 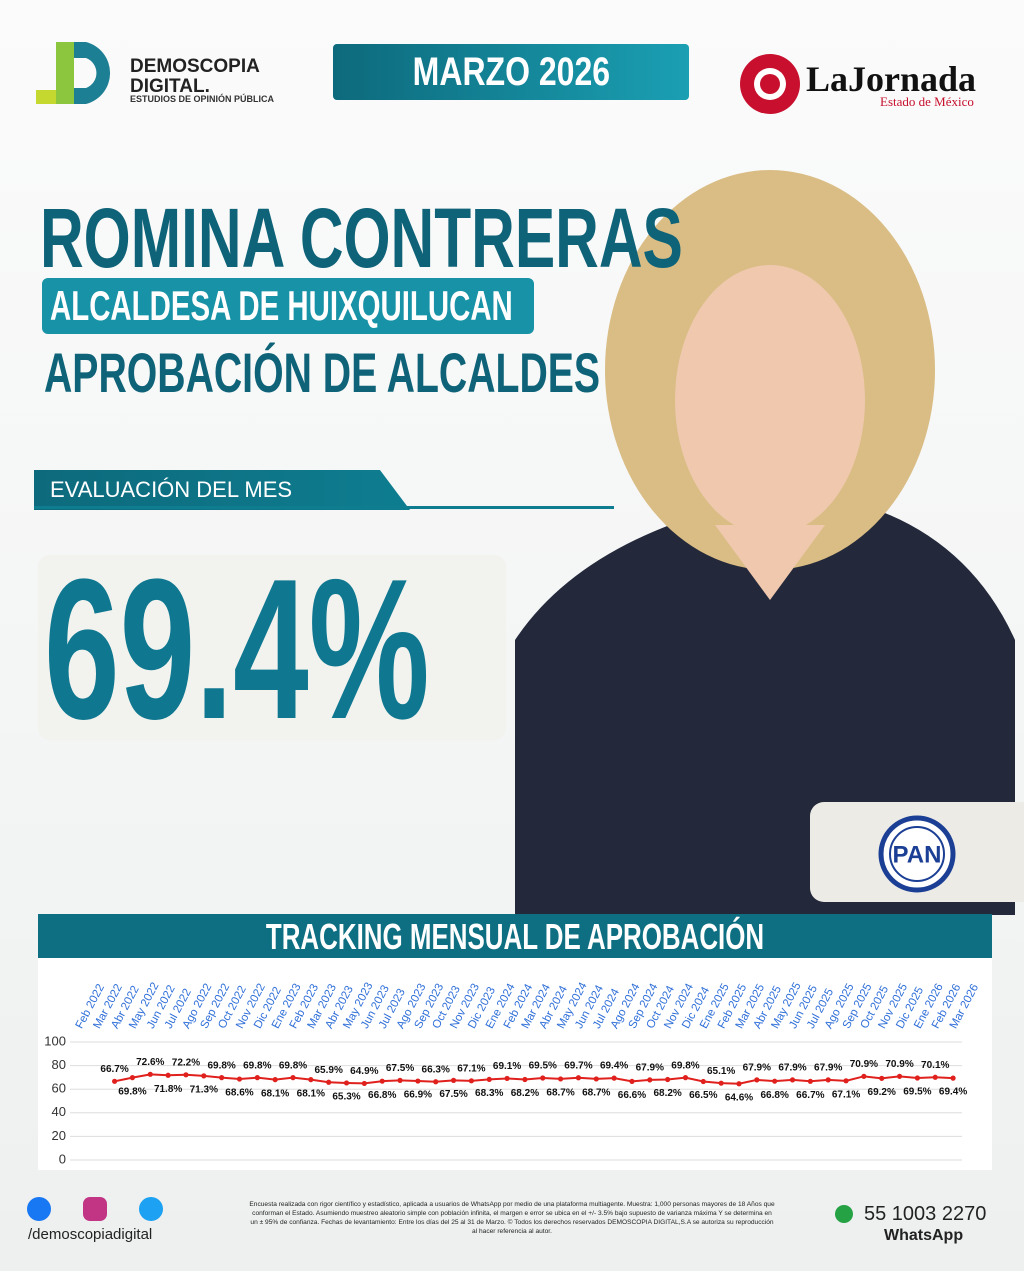 What do you see at coordinates (73, 73) in the screenshot?
I see `logo-icon` at bounding box center [73, 73].